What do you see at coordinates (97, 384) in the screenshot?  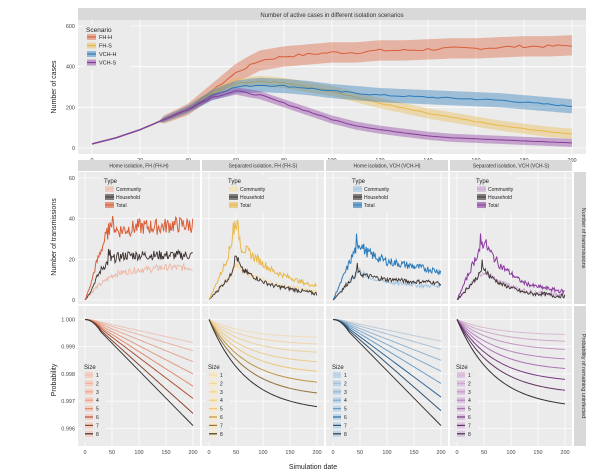 I see `size-legend-label-2: 2` at bounding box center [97, 384].